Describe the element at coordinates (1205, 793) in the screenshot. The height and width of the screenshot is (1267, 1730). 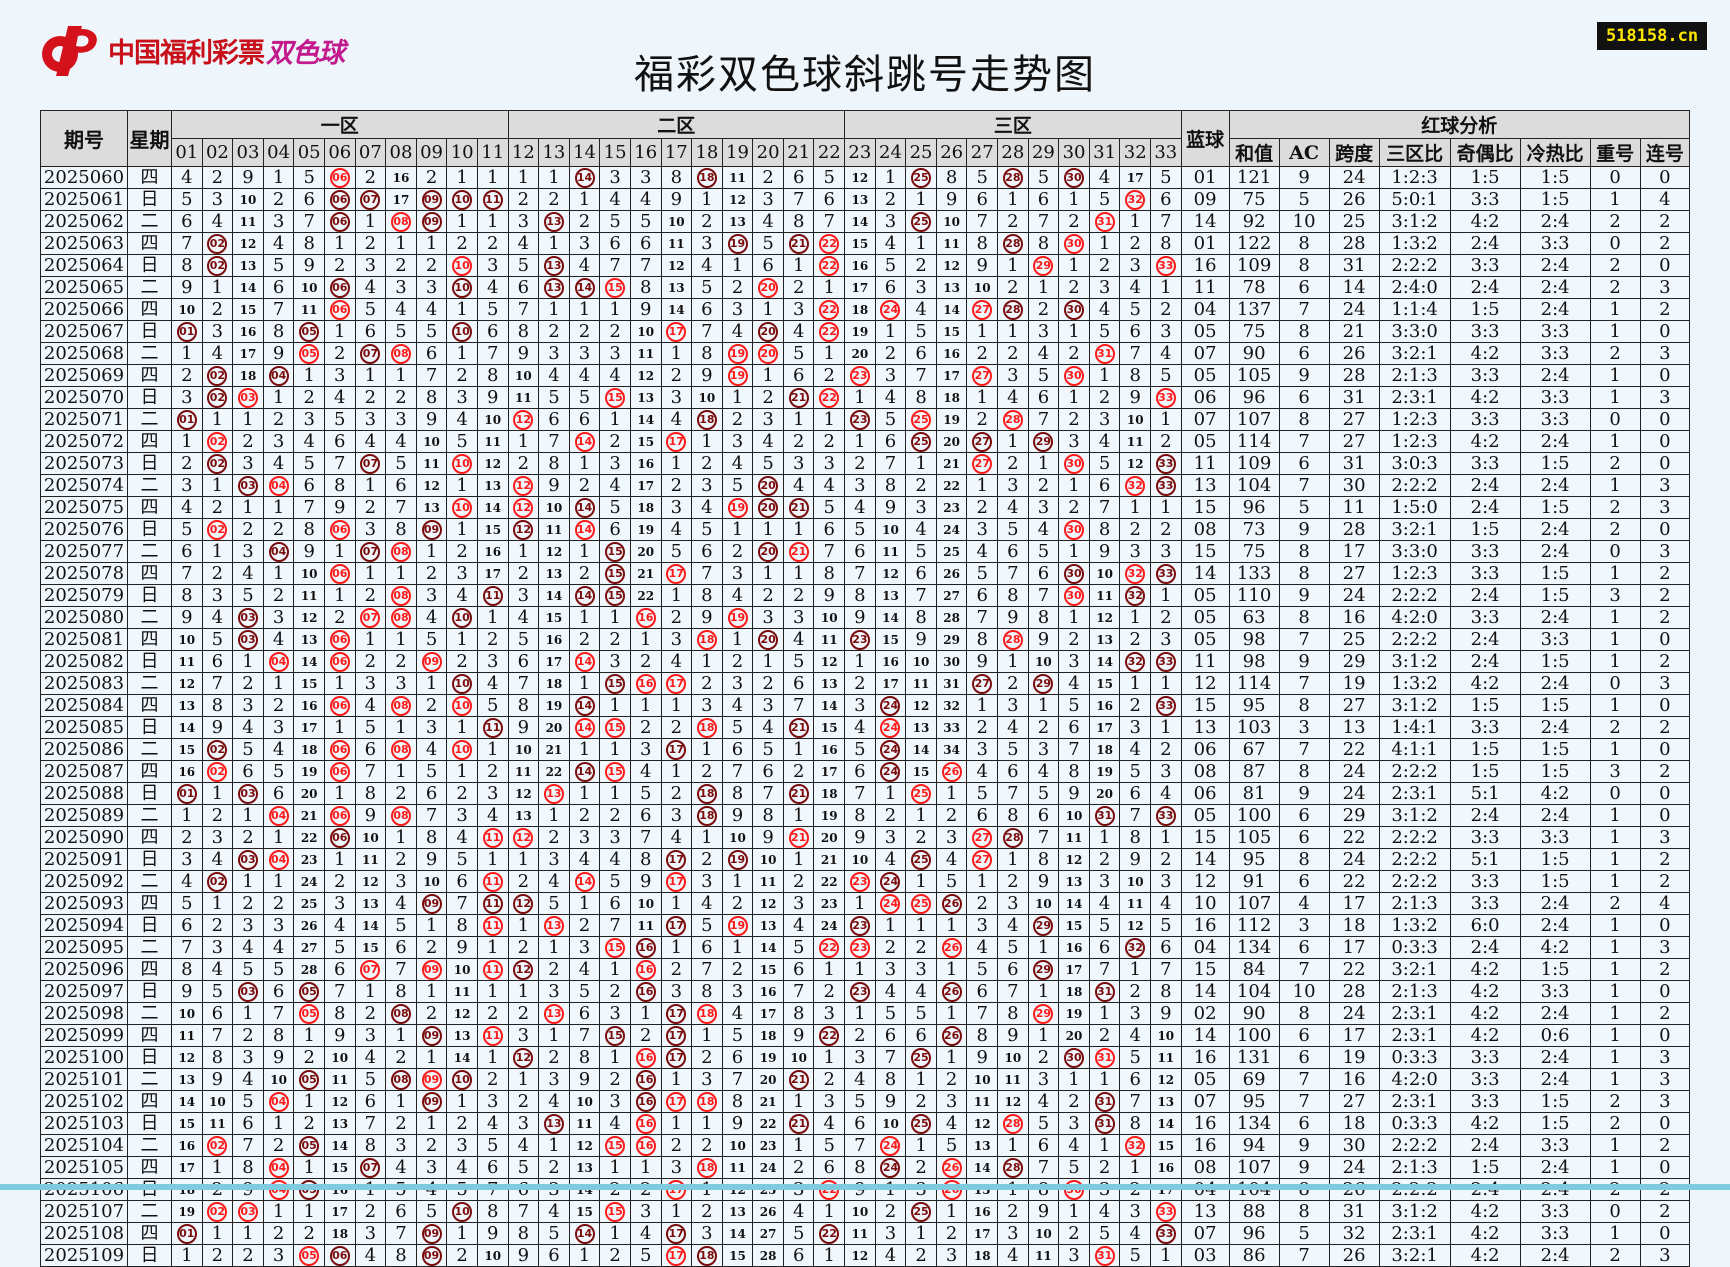
I see `blue-ball-cell: 06` at that location.